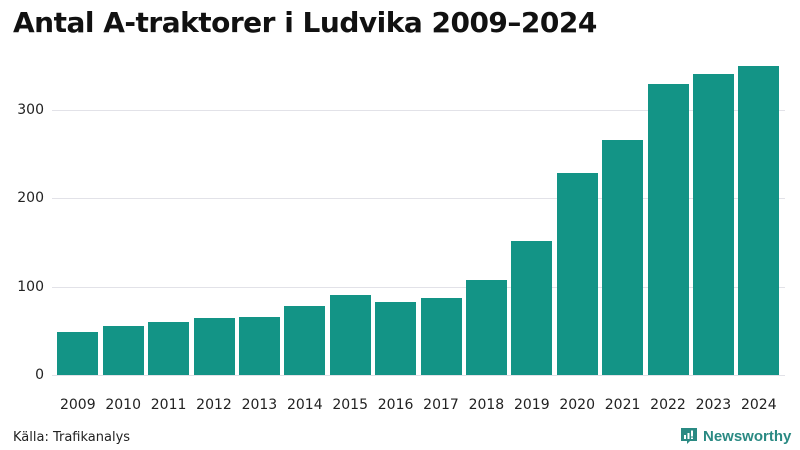  Describe the element at coordinates (622, 405) in the screenshot. I see `x-tick-label: 2021` at that location.